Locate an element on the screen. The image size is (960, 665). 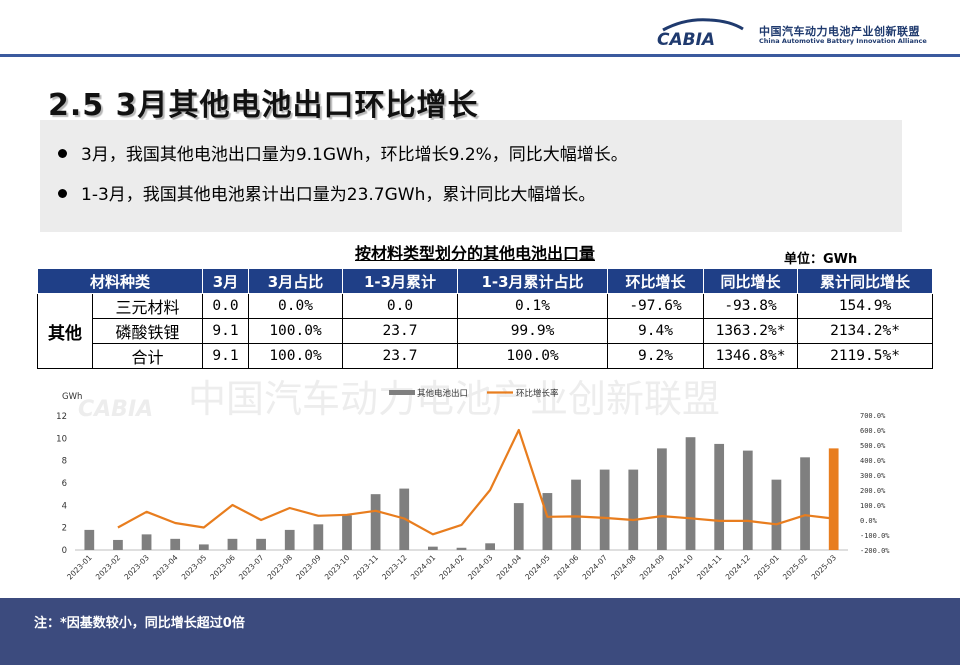
summary-bullet: 1-3月，我国其他电池累计出口量为23.7GWh，累计同比大幅增长。 is located at coordinates (326, 192).